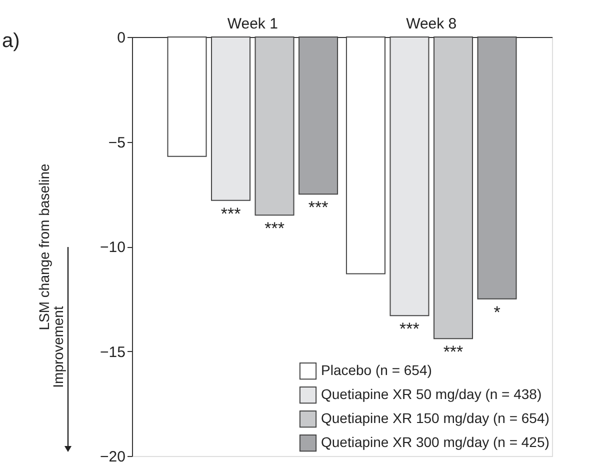 The image size is (610, 465). Describe the element at coordinates (252, 24) in the screenshot. I see `x-tick-label: Week 1` at that location.